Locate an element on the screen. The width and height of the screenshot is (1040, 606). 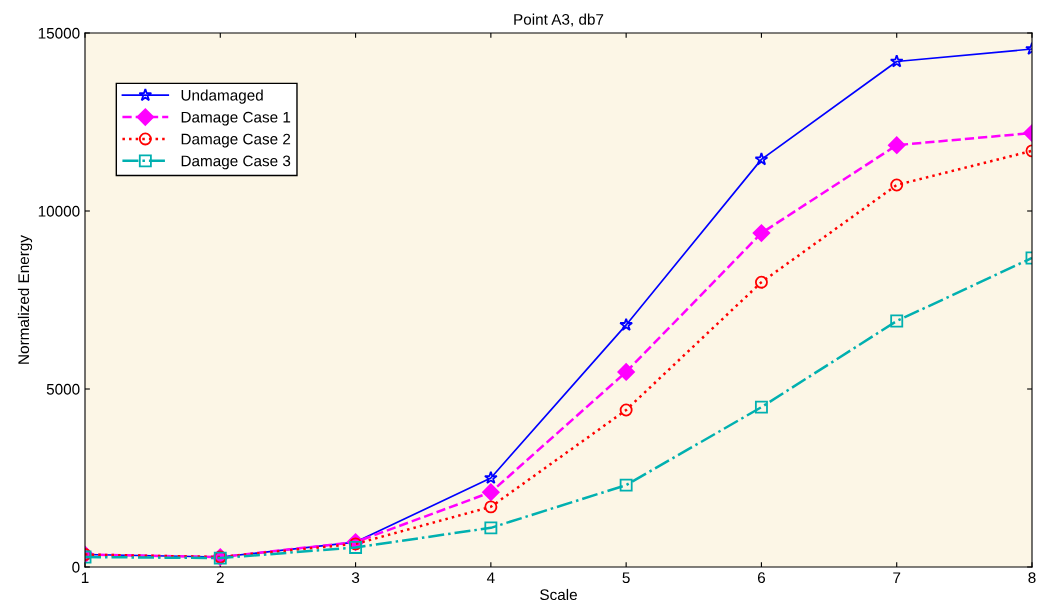
legend-label: Damage Case 3 is located at coordinates (236, 162).